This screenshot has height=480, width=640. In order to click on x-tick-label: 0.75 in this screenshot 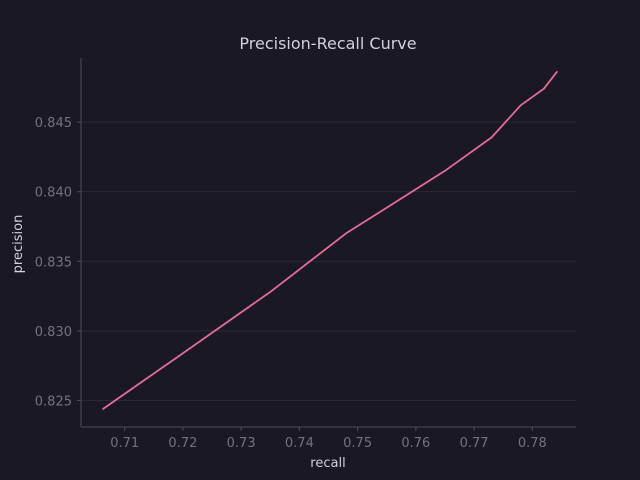, I will do `click(357, 443)`.